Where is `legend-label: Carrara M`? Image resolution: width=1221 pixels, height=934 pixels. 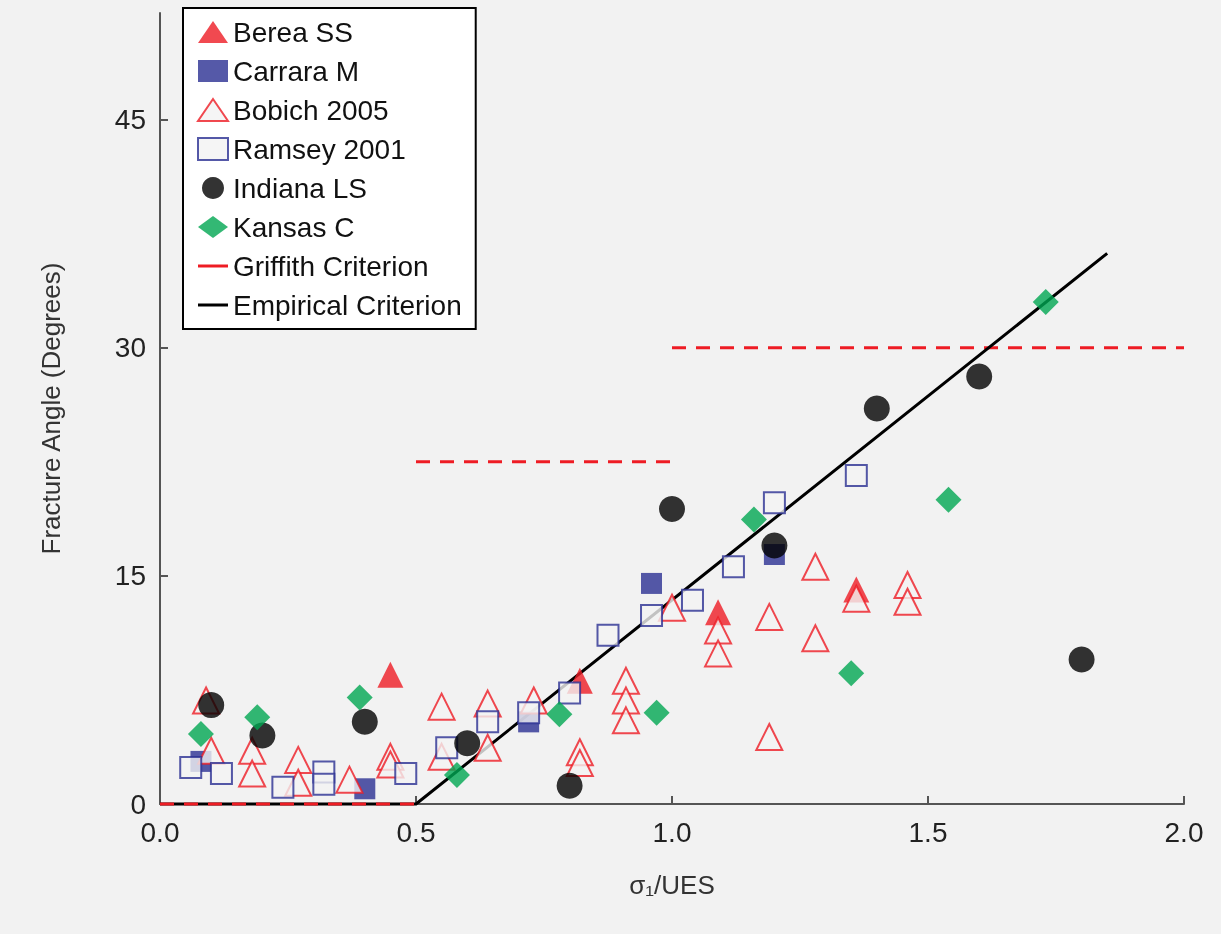 legend-label: Carrara M is located at coordinates (296, 71).